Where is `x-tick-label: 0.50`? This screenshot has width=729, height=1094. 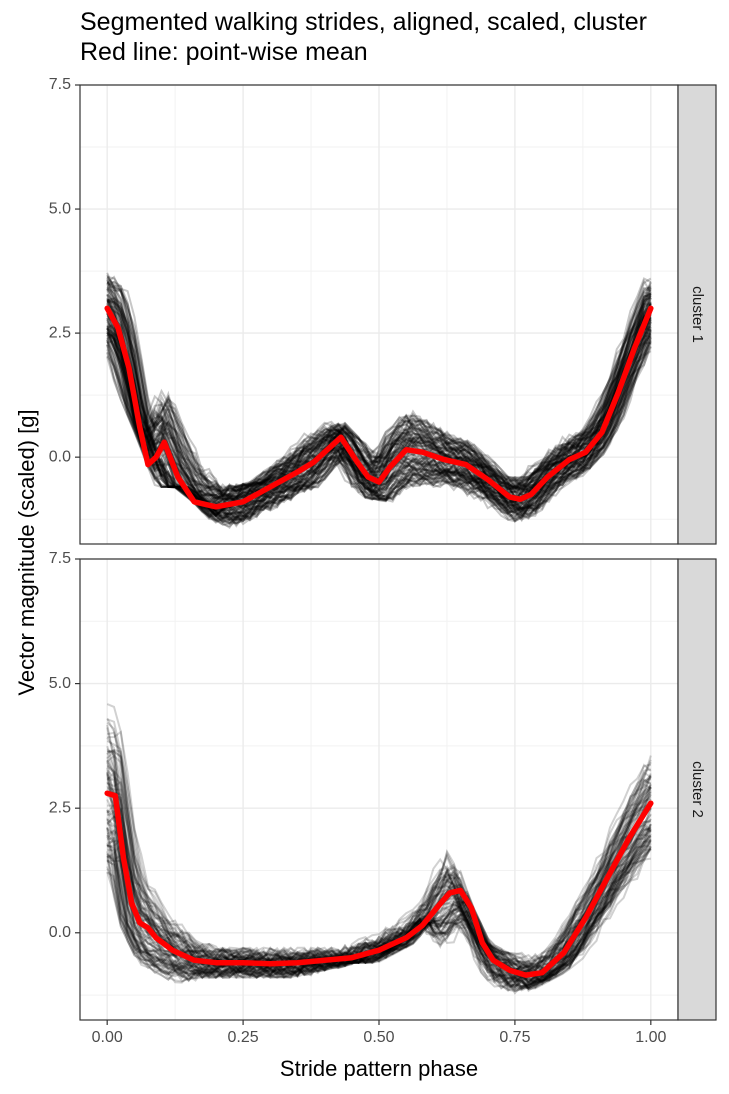
x-tick-label: 0.50 is located at coordinates (378, 1037).